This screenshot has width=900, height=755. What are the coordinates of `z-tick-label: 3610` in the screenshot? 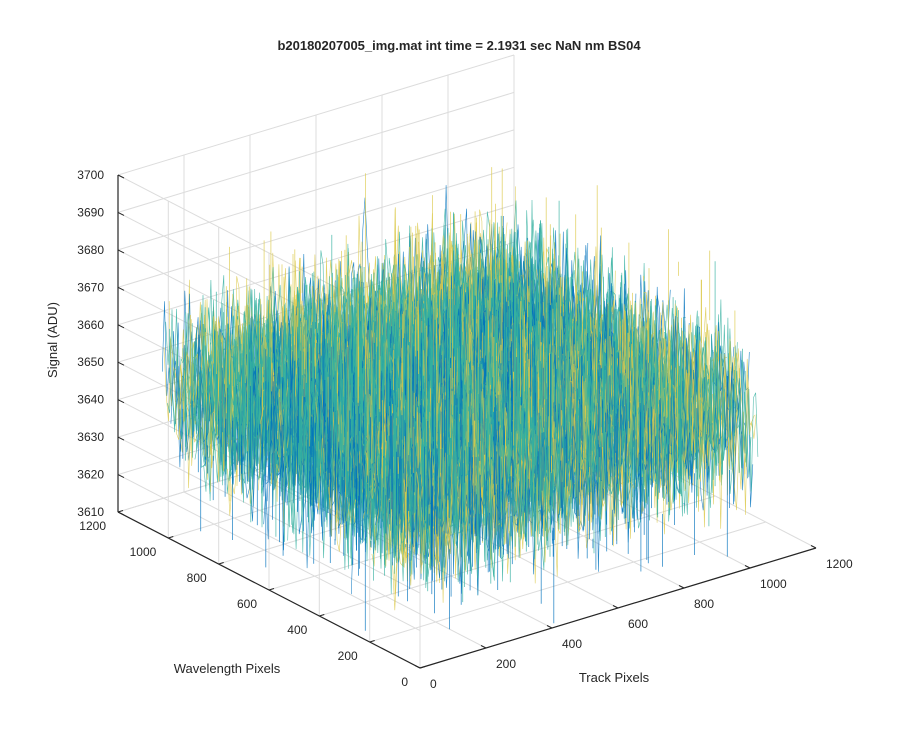 It's located at (90, 512).